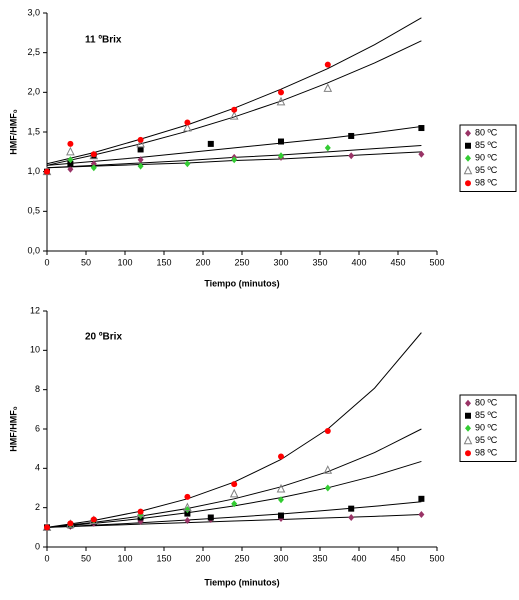 The height and width of the screenshot is (600, 519). I want to click on x-tick-label: 0, so click(46, 558).